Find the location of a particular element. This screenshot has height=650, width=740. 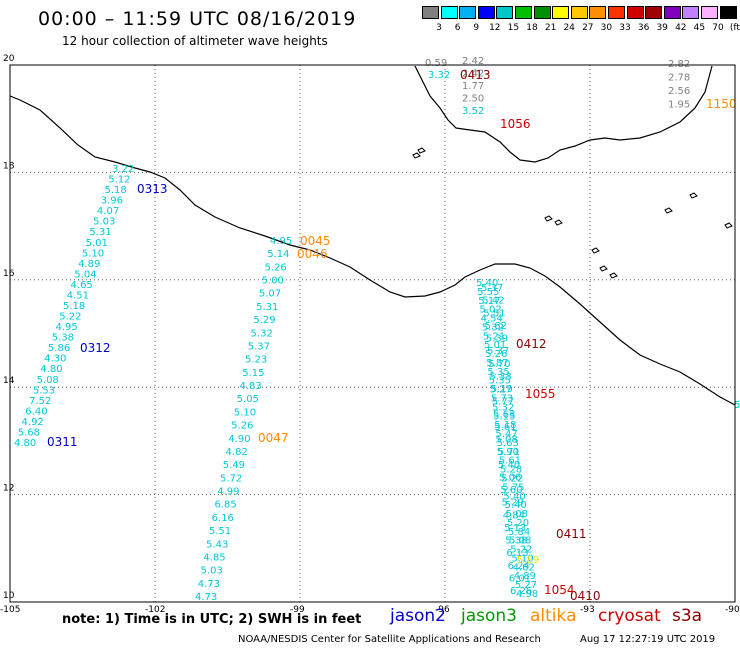

wave-height-value: 5.22 is located at coordinates (521, 550).